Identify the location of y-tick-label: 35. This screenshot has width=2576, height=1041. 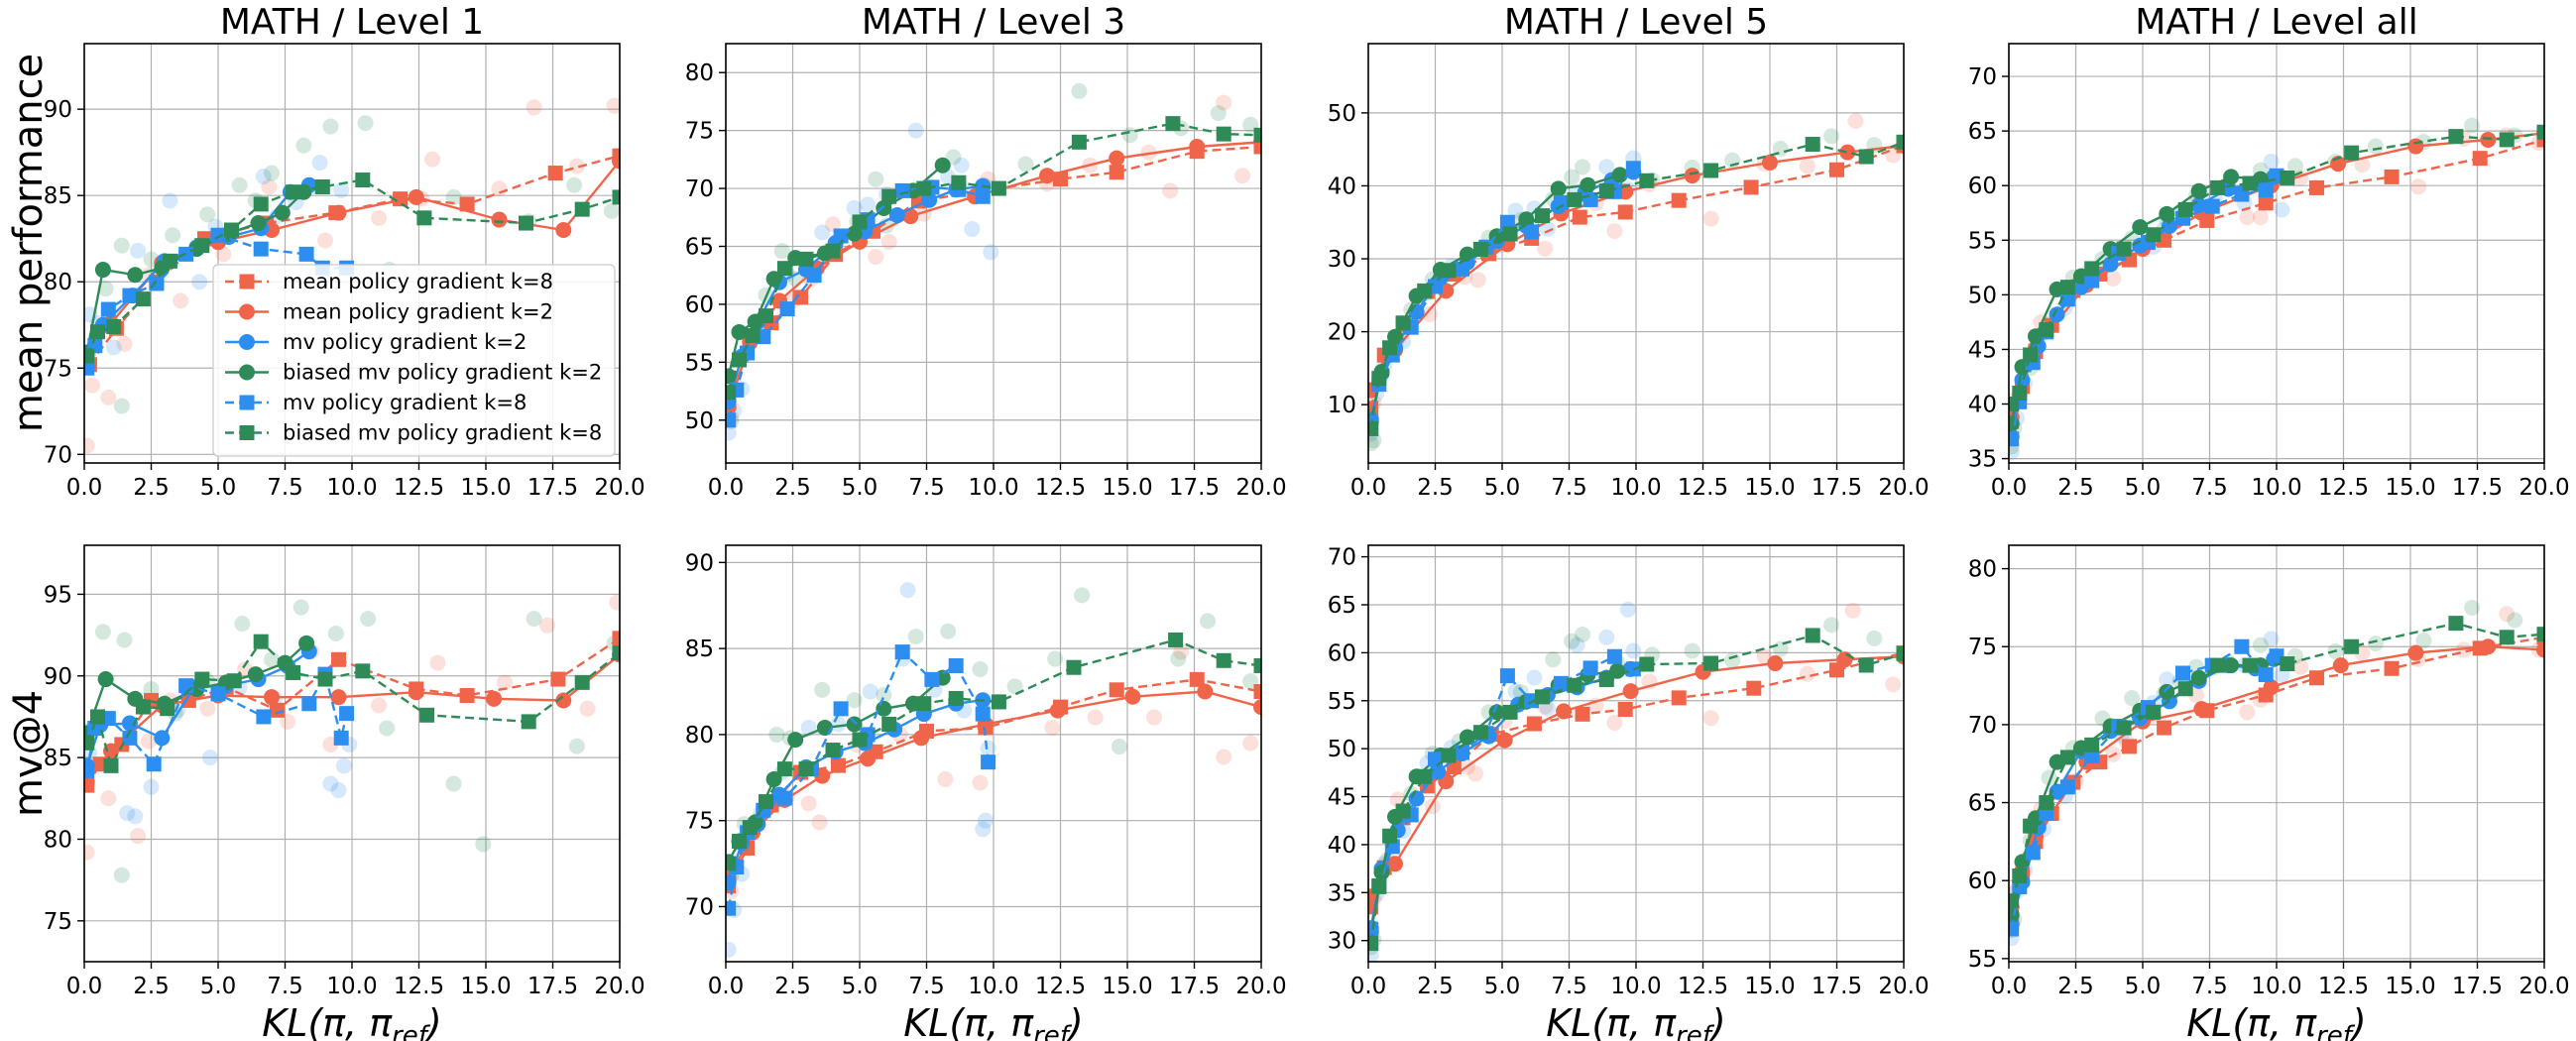
(1342, 893).